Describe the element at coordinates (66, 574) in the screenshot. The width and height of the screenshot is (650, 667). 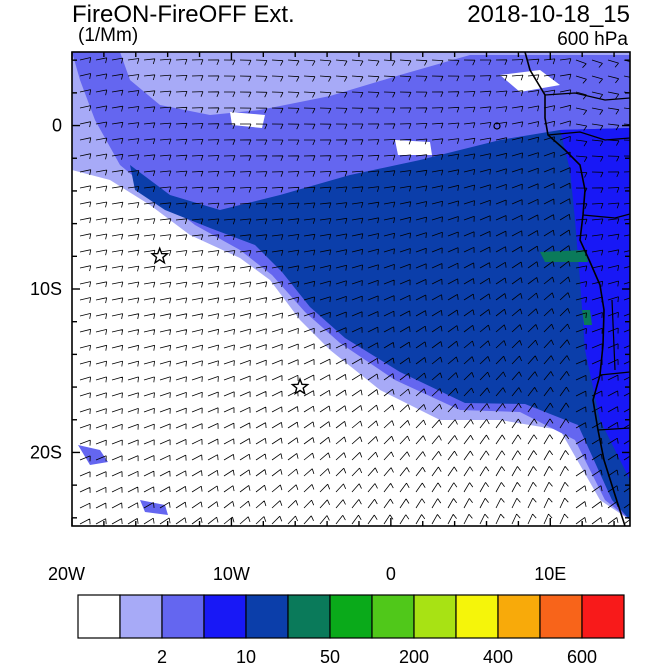
I see `x-tick-label: 20W` at that location.